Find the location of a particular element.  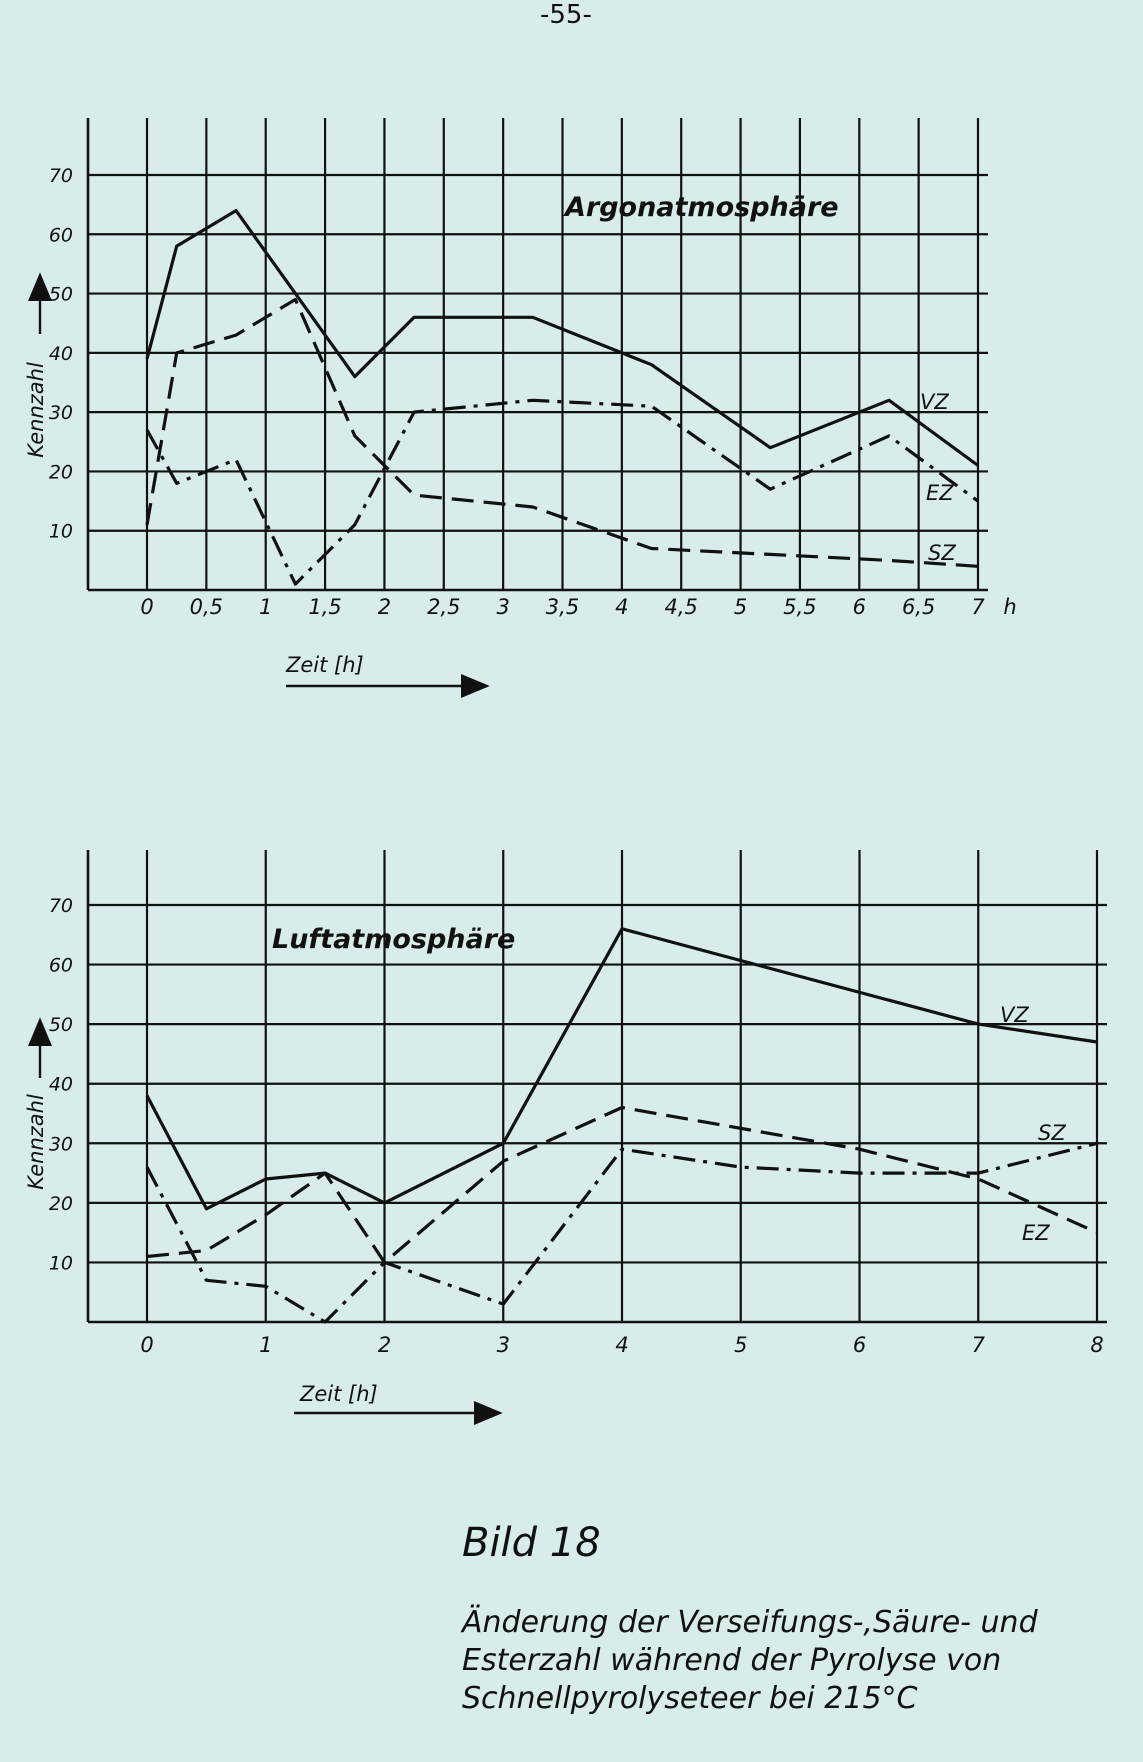

x-tick-label: 3,5 is located at coordinates (562, 607).